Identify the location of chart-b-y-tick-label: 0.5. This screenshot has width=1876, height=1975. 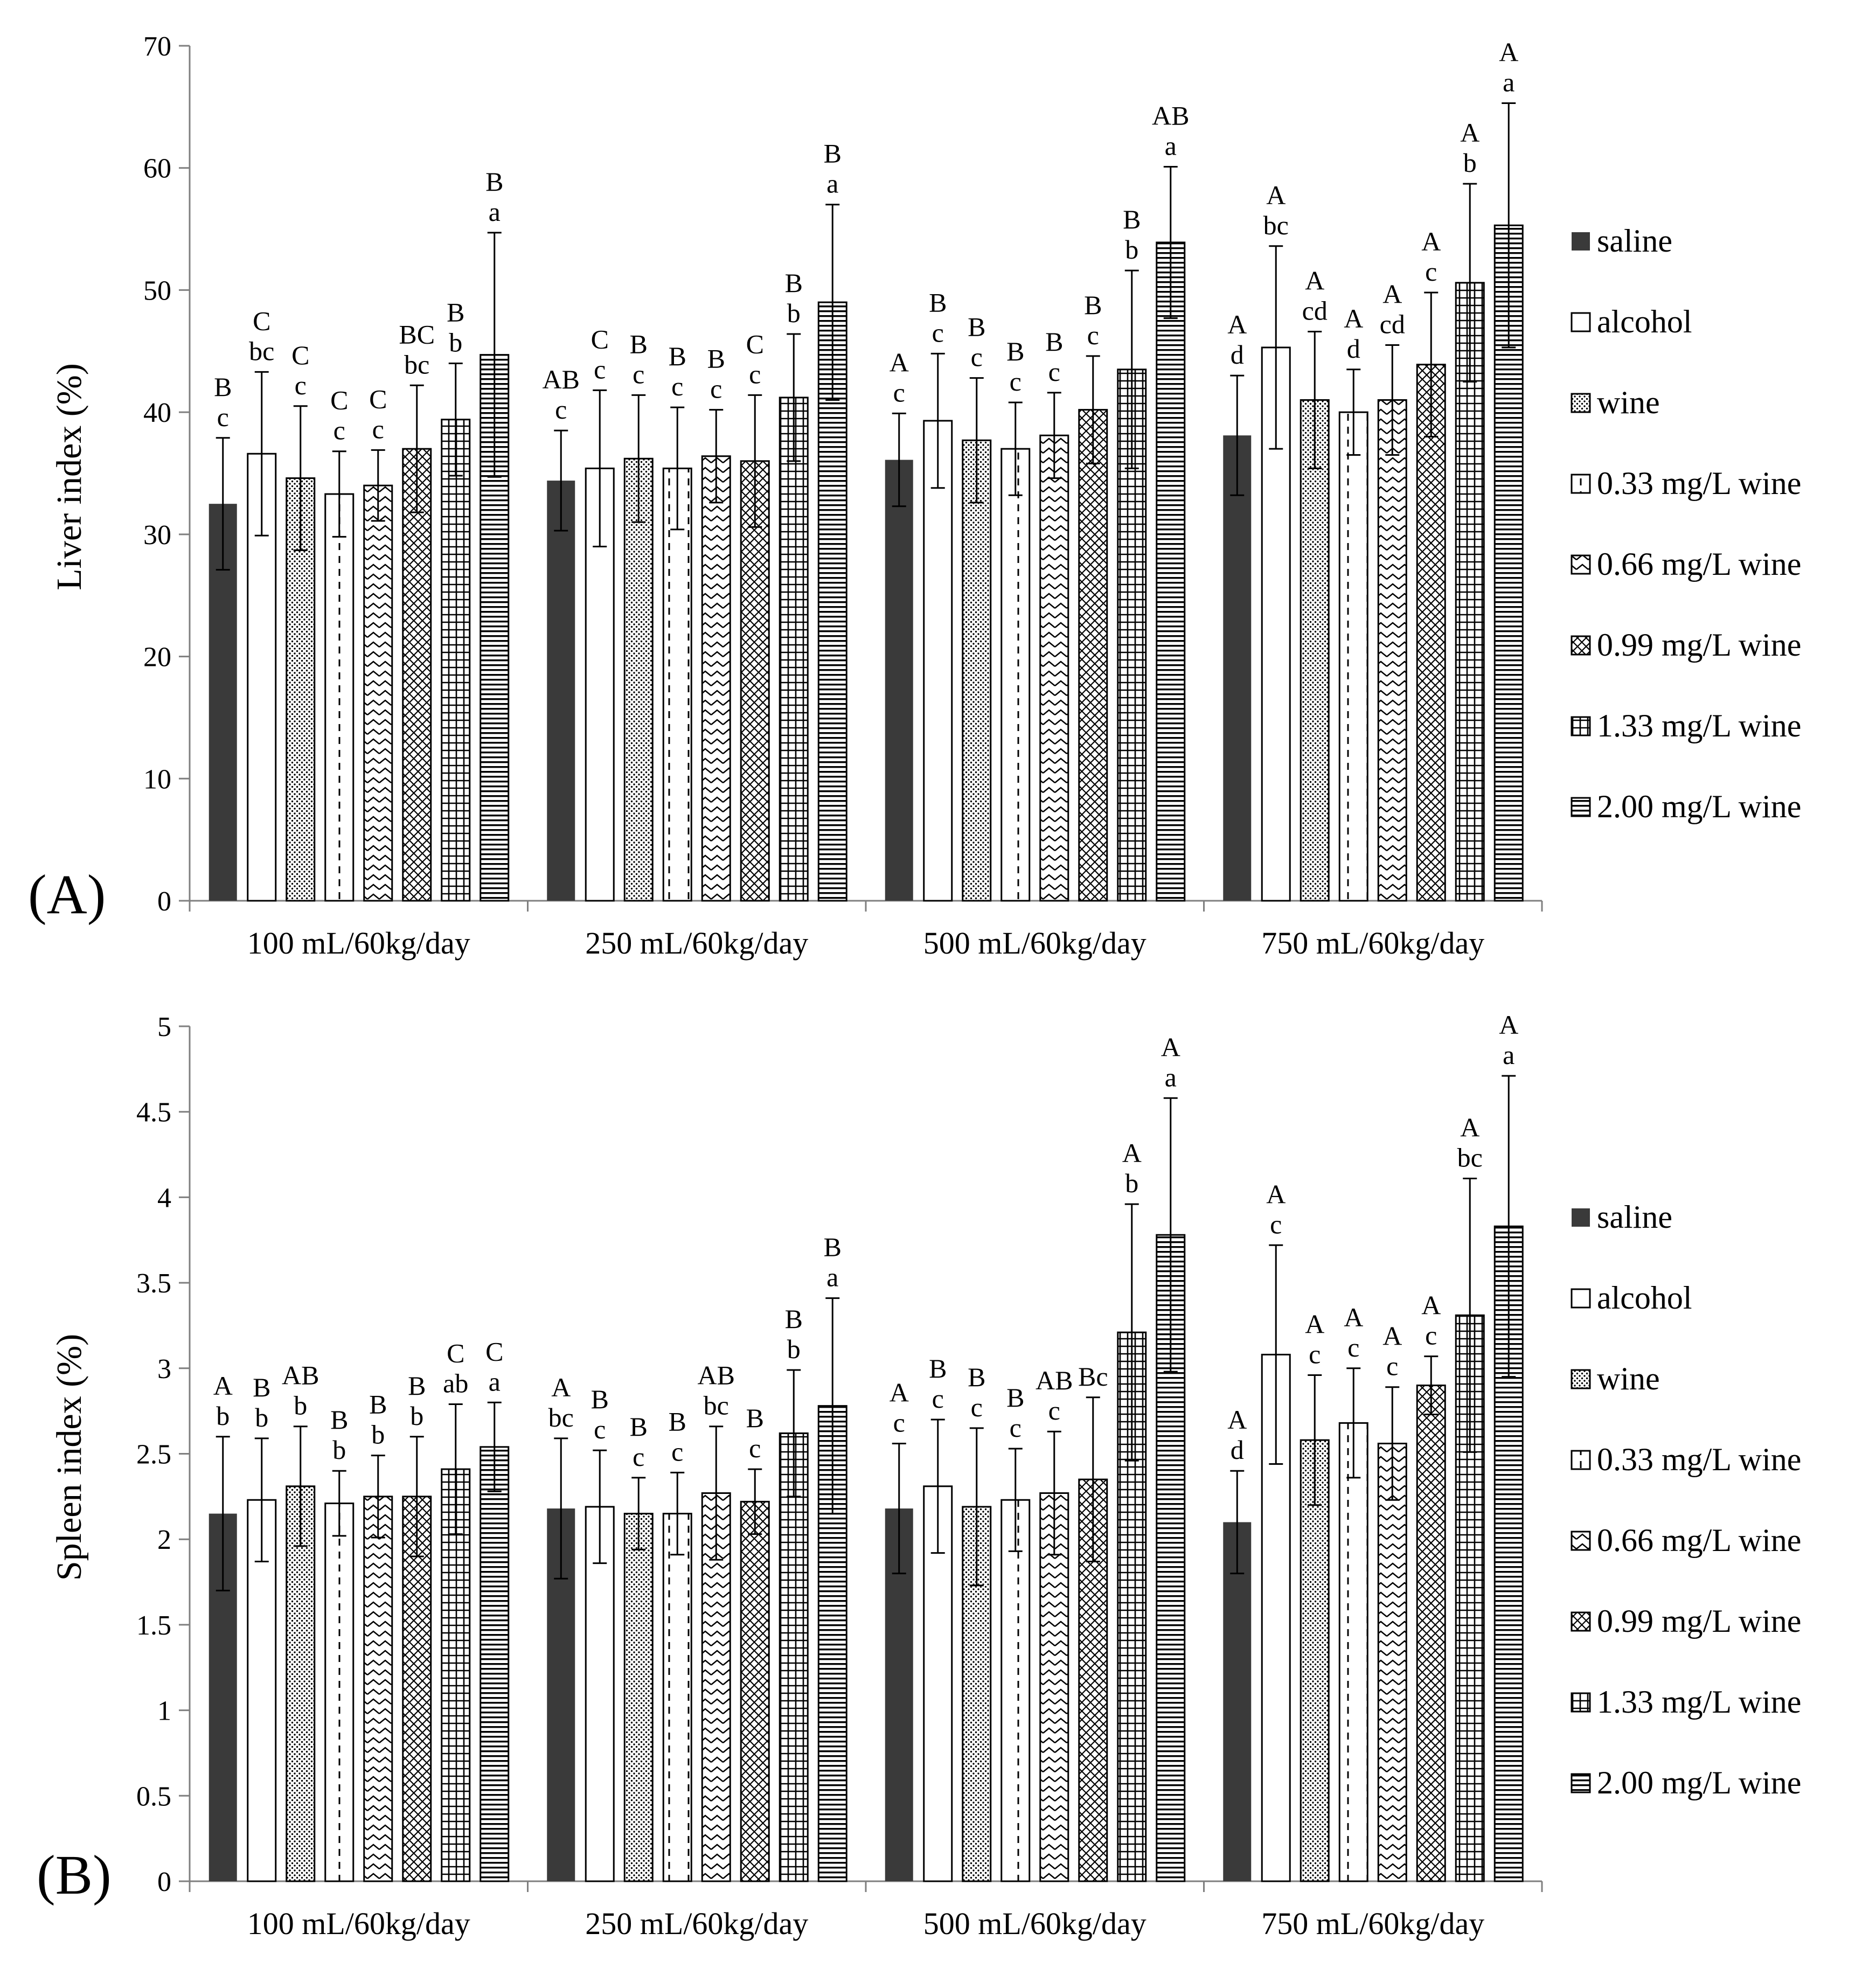
(153, 1796).